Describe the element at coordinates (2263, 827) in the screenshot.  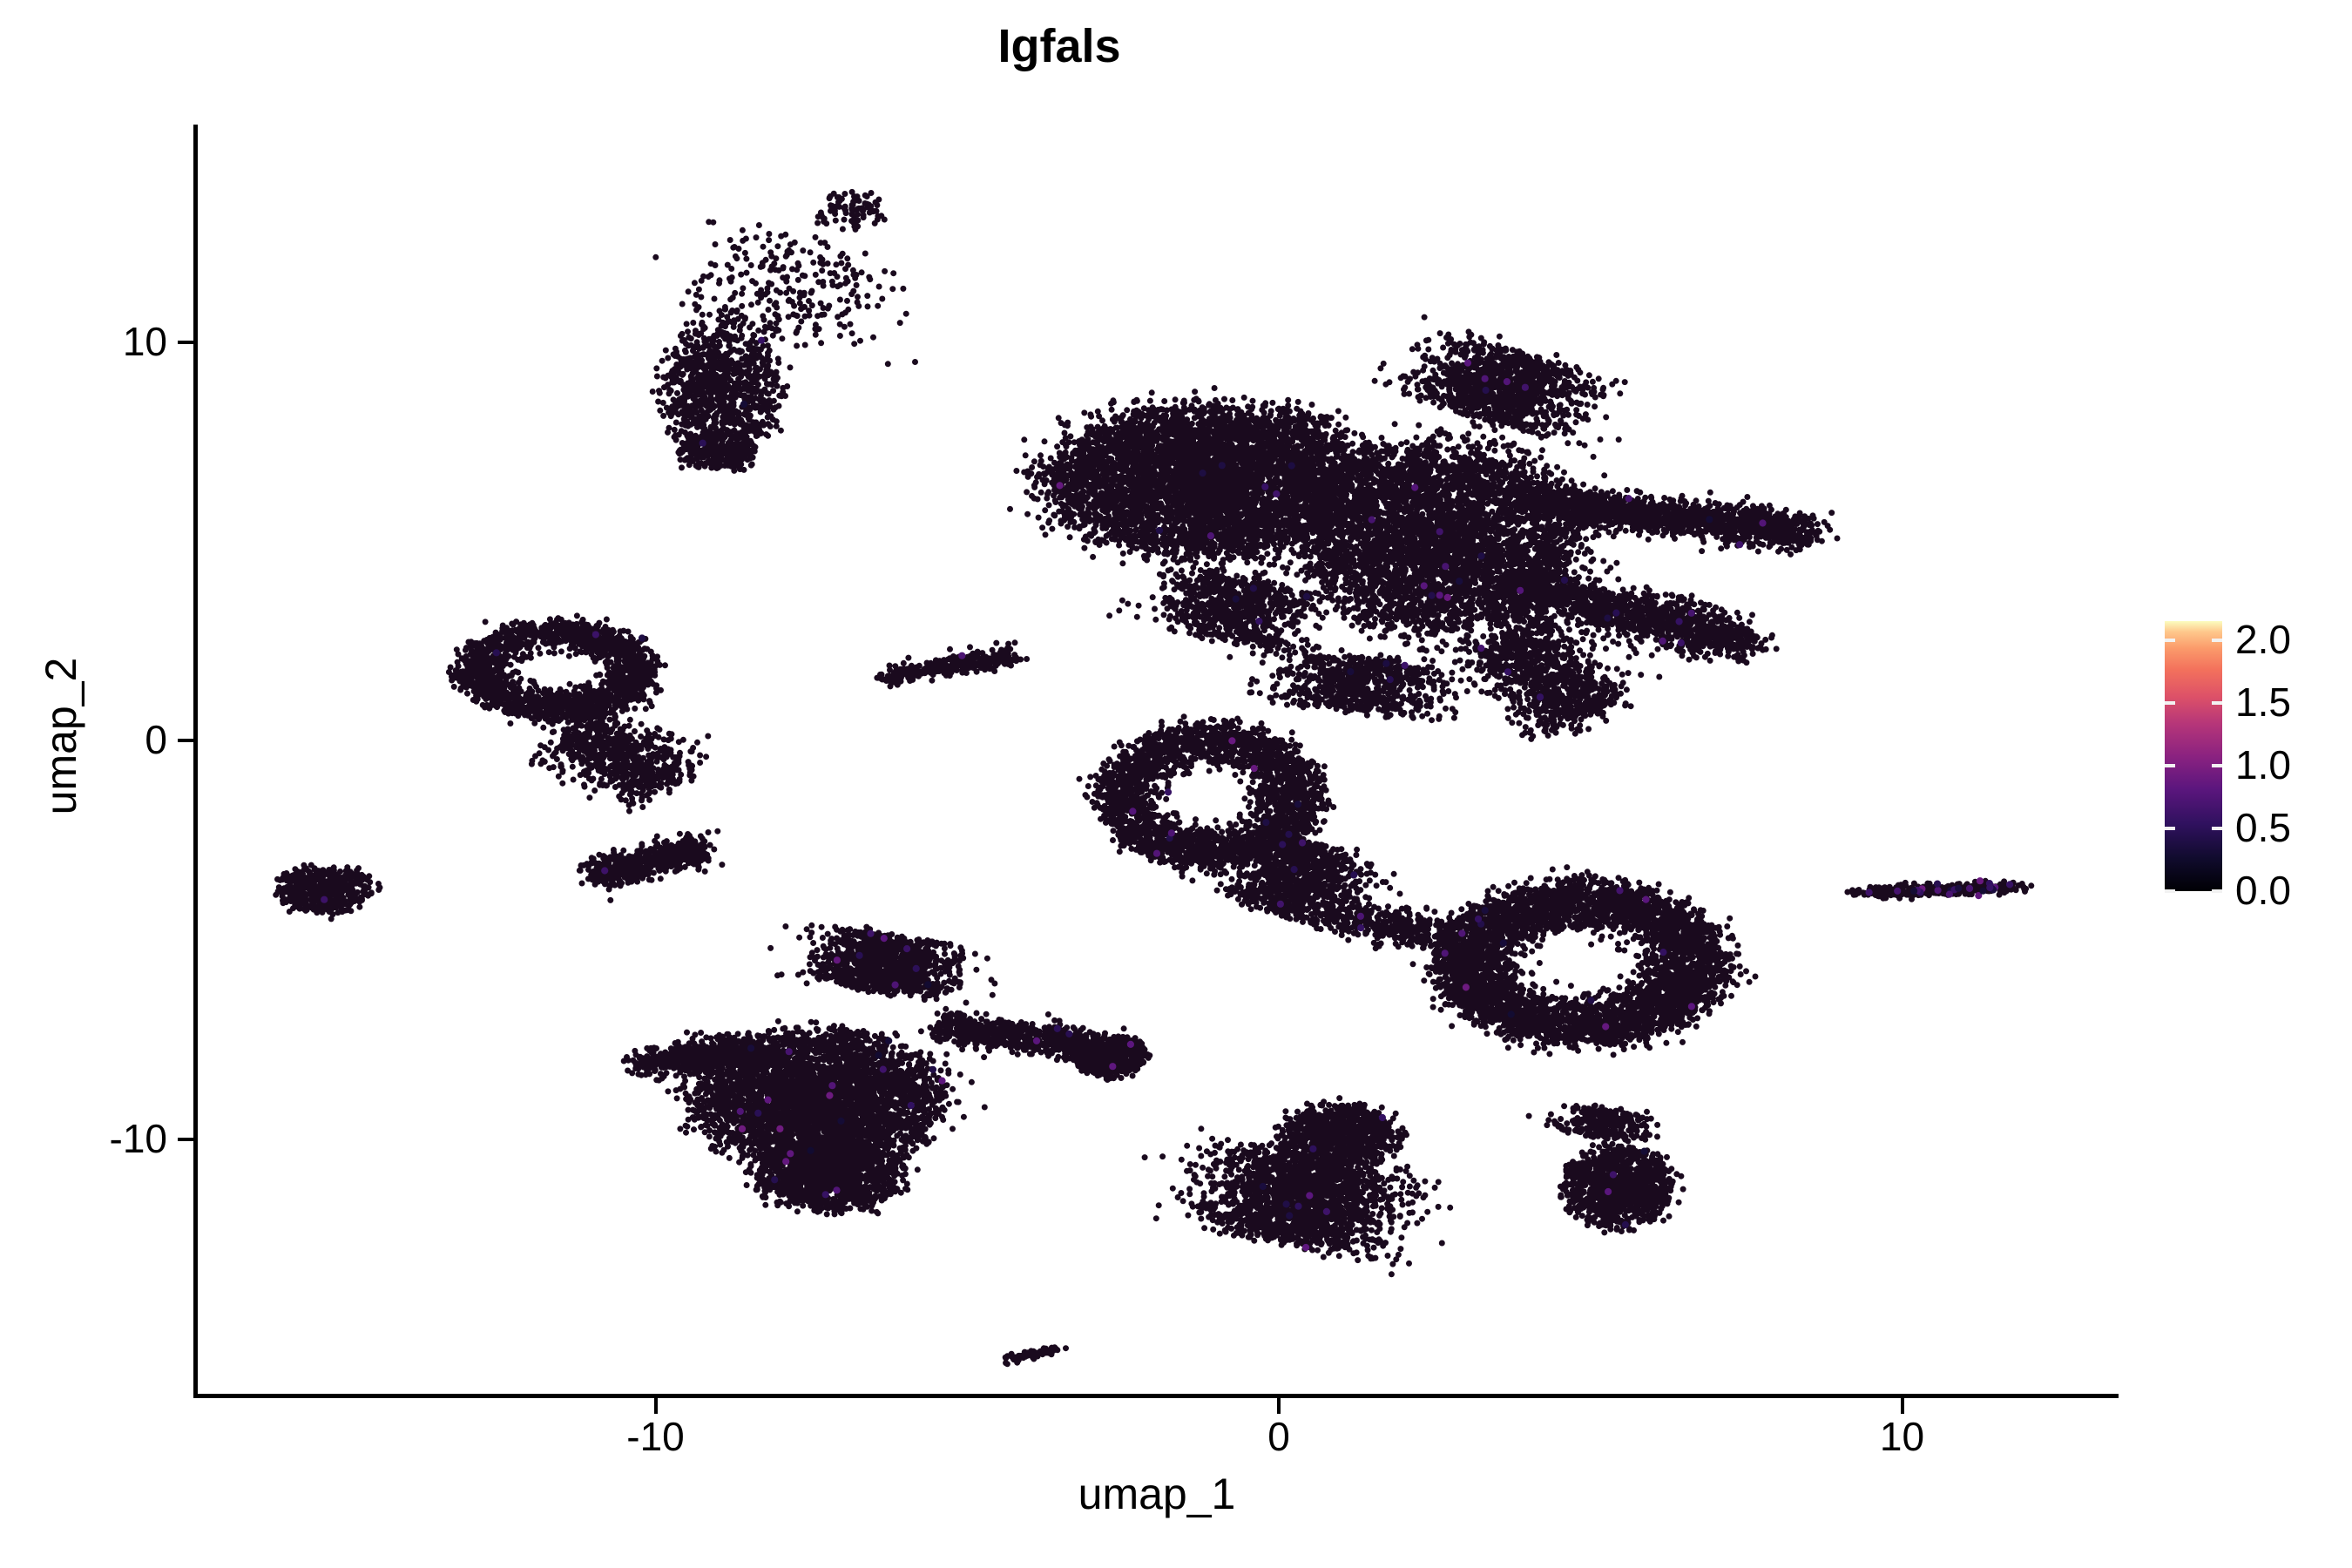
I see `colorbar-tick-label: 0.5` at that location.